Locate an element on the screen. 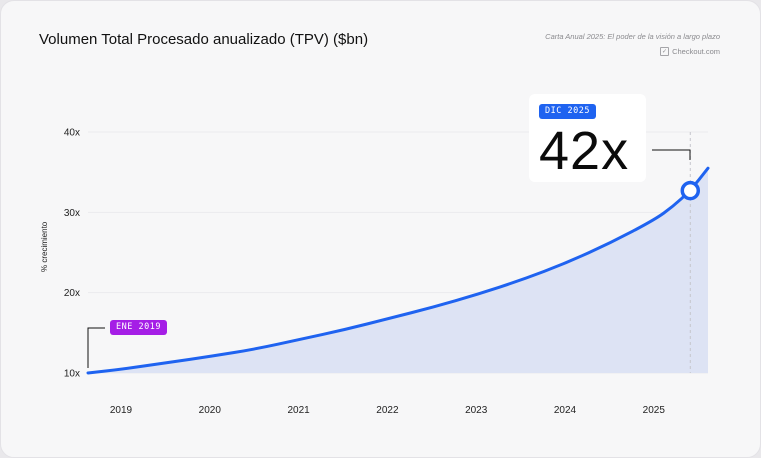 The height and width of the screenshot is (458, 761). x-tick-label: 2024 is located at coordinates (565, 410).